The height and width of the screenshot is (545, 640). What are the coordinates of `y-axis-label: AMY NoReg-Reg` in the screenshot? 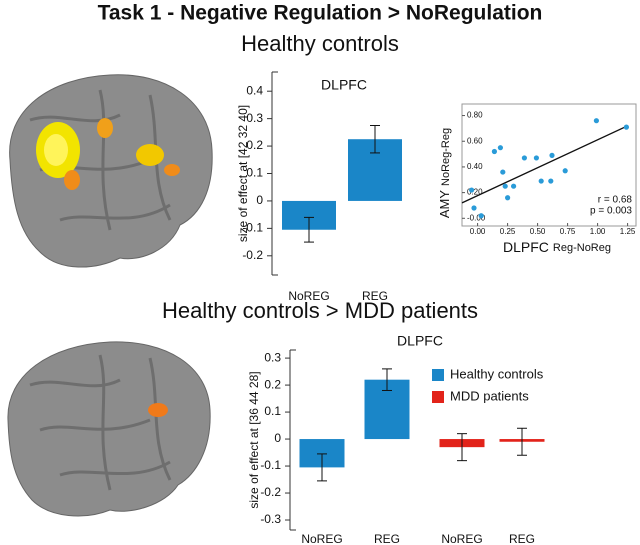 It's located at (444, 173).